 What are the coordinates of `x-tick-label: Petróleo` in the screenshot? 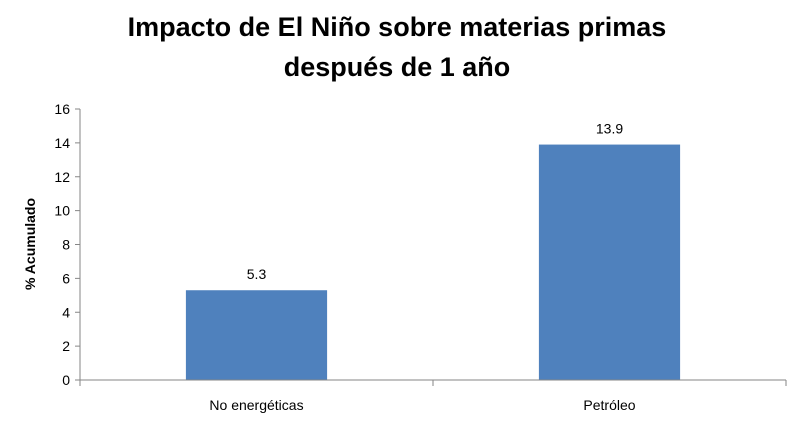 It's located at (609, 405).